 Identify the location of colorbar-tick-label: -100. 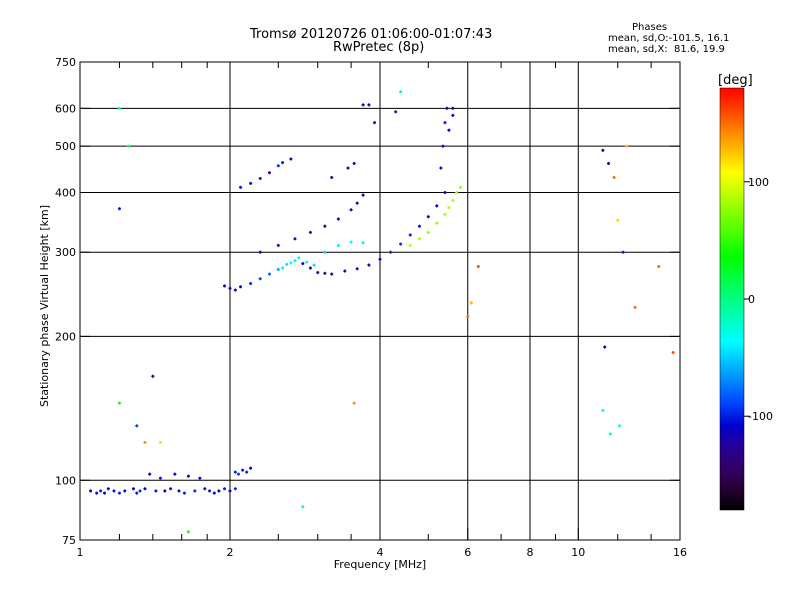
(760, 416).